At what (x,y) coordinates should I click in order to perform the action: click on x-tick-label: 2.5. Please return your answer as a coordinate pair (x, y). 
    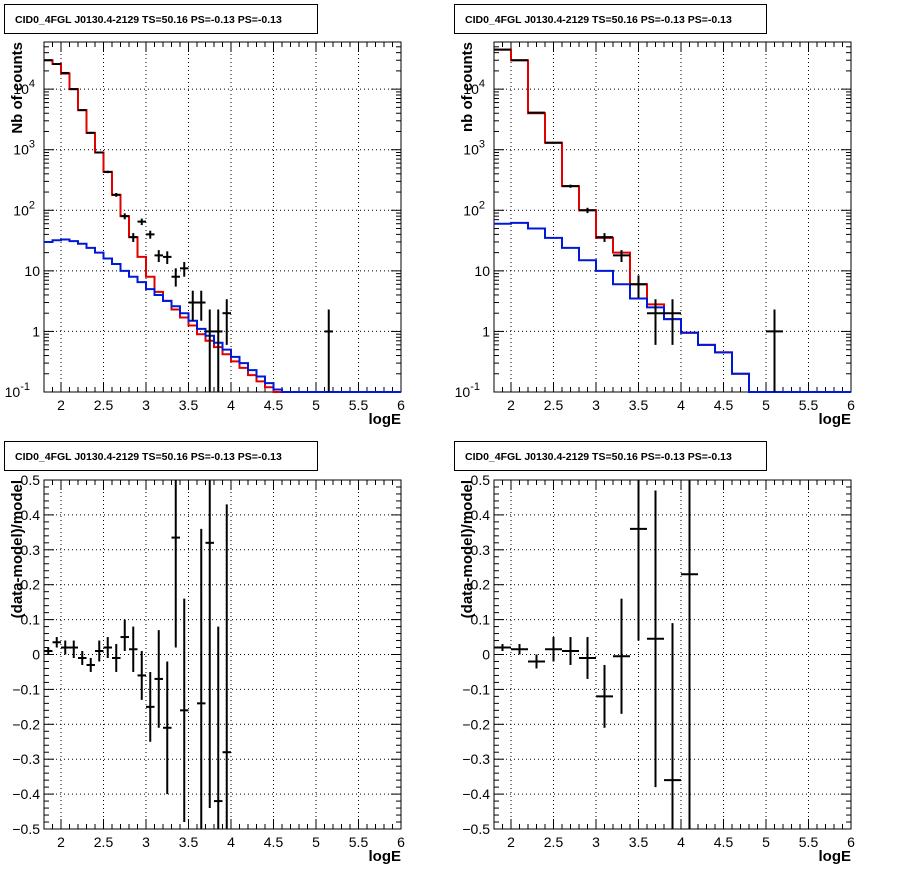
    Looking at the image, I should click on (104, 405).